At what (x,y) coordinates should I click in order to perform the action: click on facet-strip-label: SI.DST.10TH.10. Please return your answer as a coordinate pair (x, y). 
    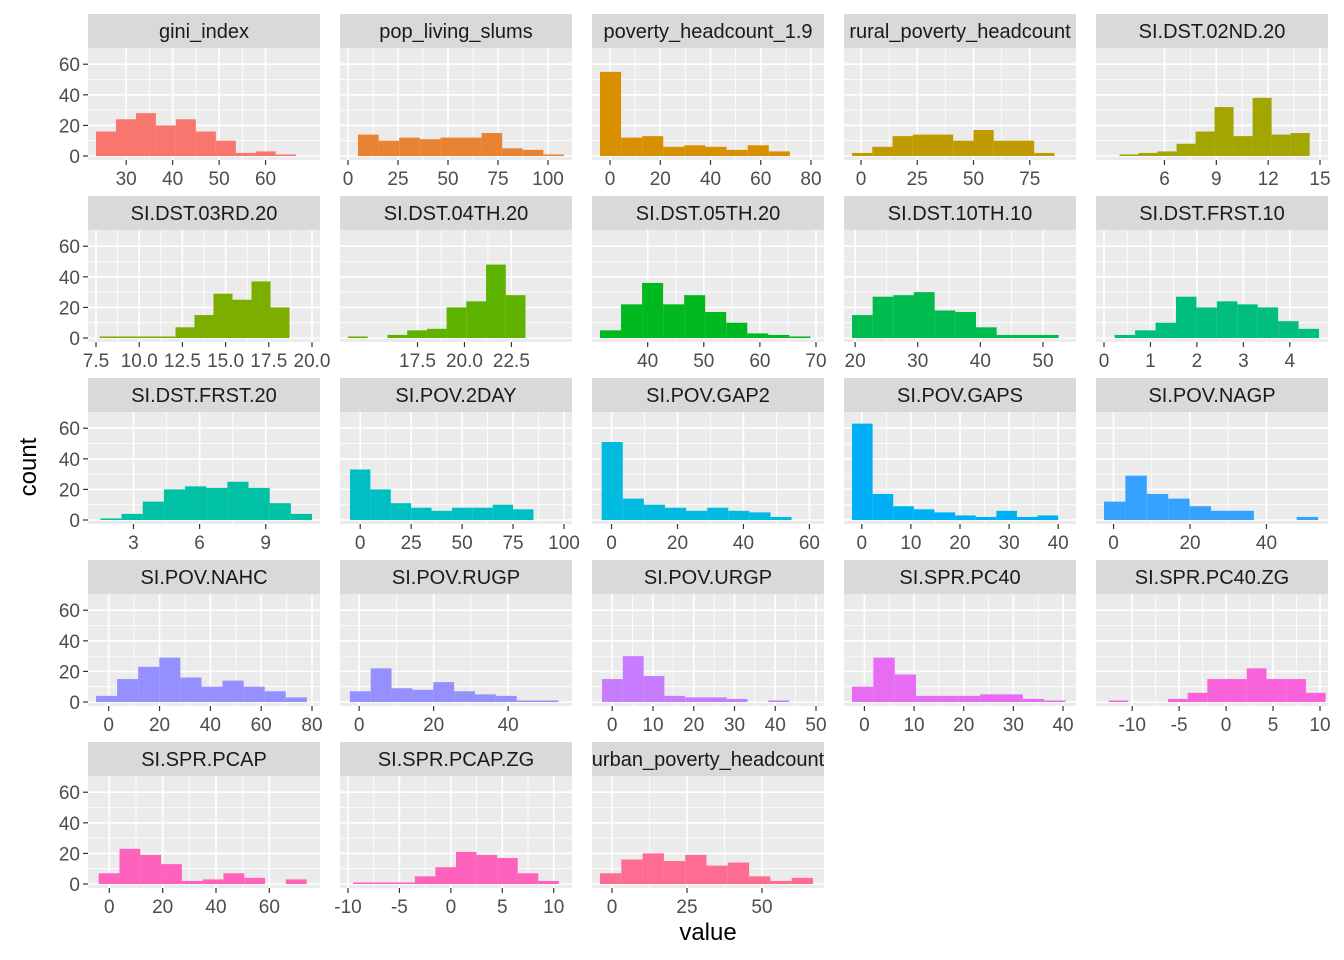
    Looking at the image, I should click on (960, 214).